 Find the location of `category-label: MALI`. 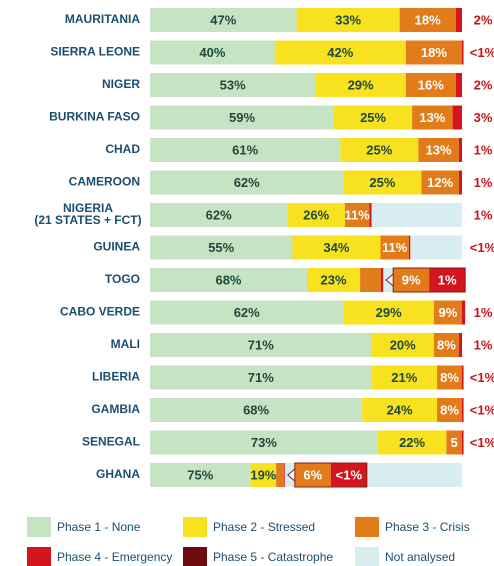

category-label: MALI is located at coordinates (125, 344).